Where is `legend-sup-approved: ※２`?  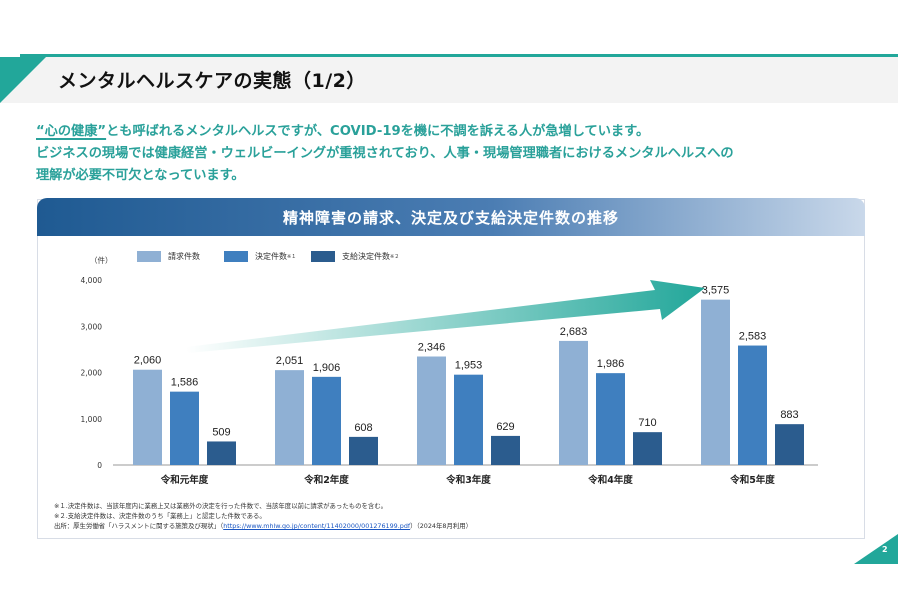
legend-sup-approved: ※２ is located at coordinates (395, 256).